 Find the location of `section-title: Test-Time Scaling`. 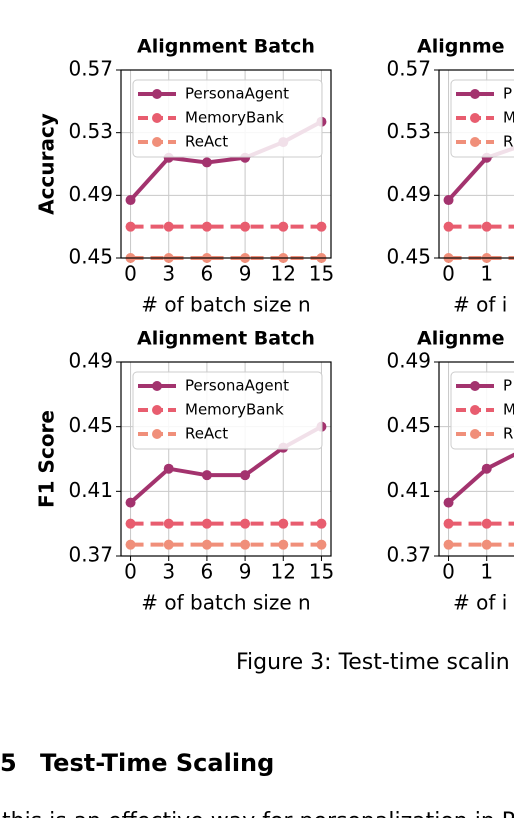

section-title: Test-Time Scaling is located at coordinates (157, 763).